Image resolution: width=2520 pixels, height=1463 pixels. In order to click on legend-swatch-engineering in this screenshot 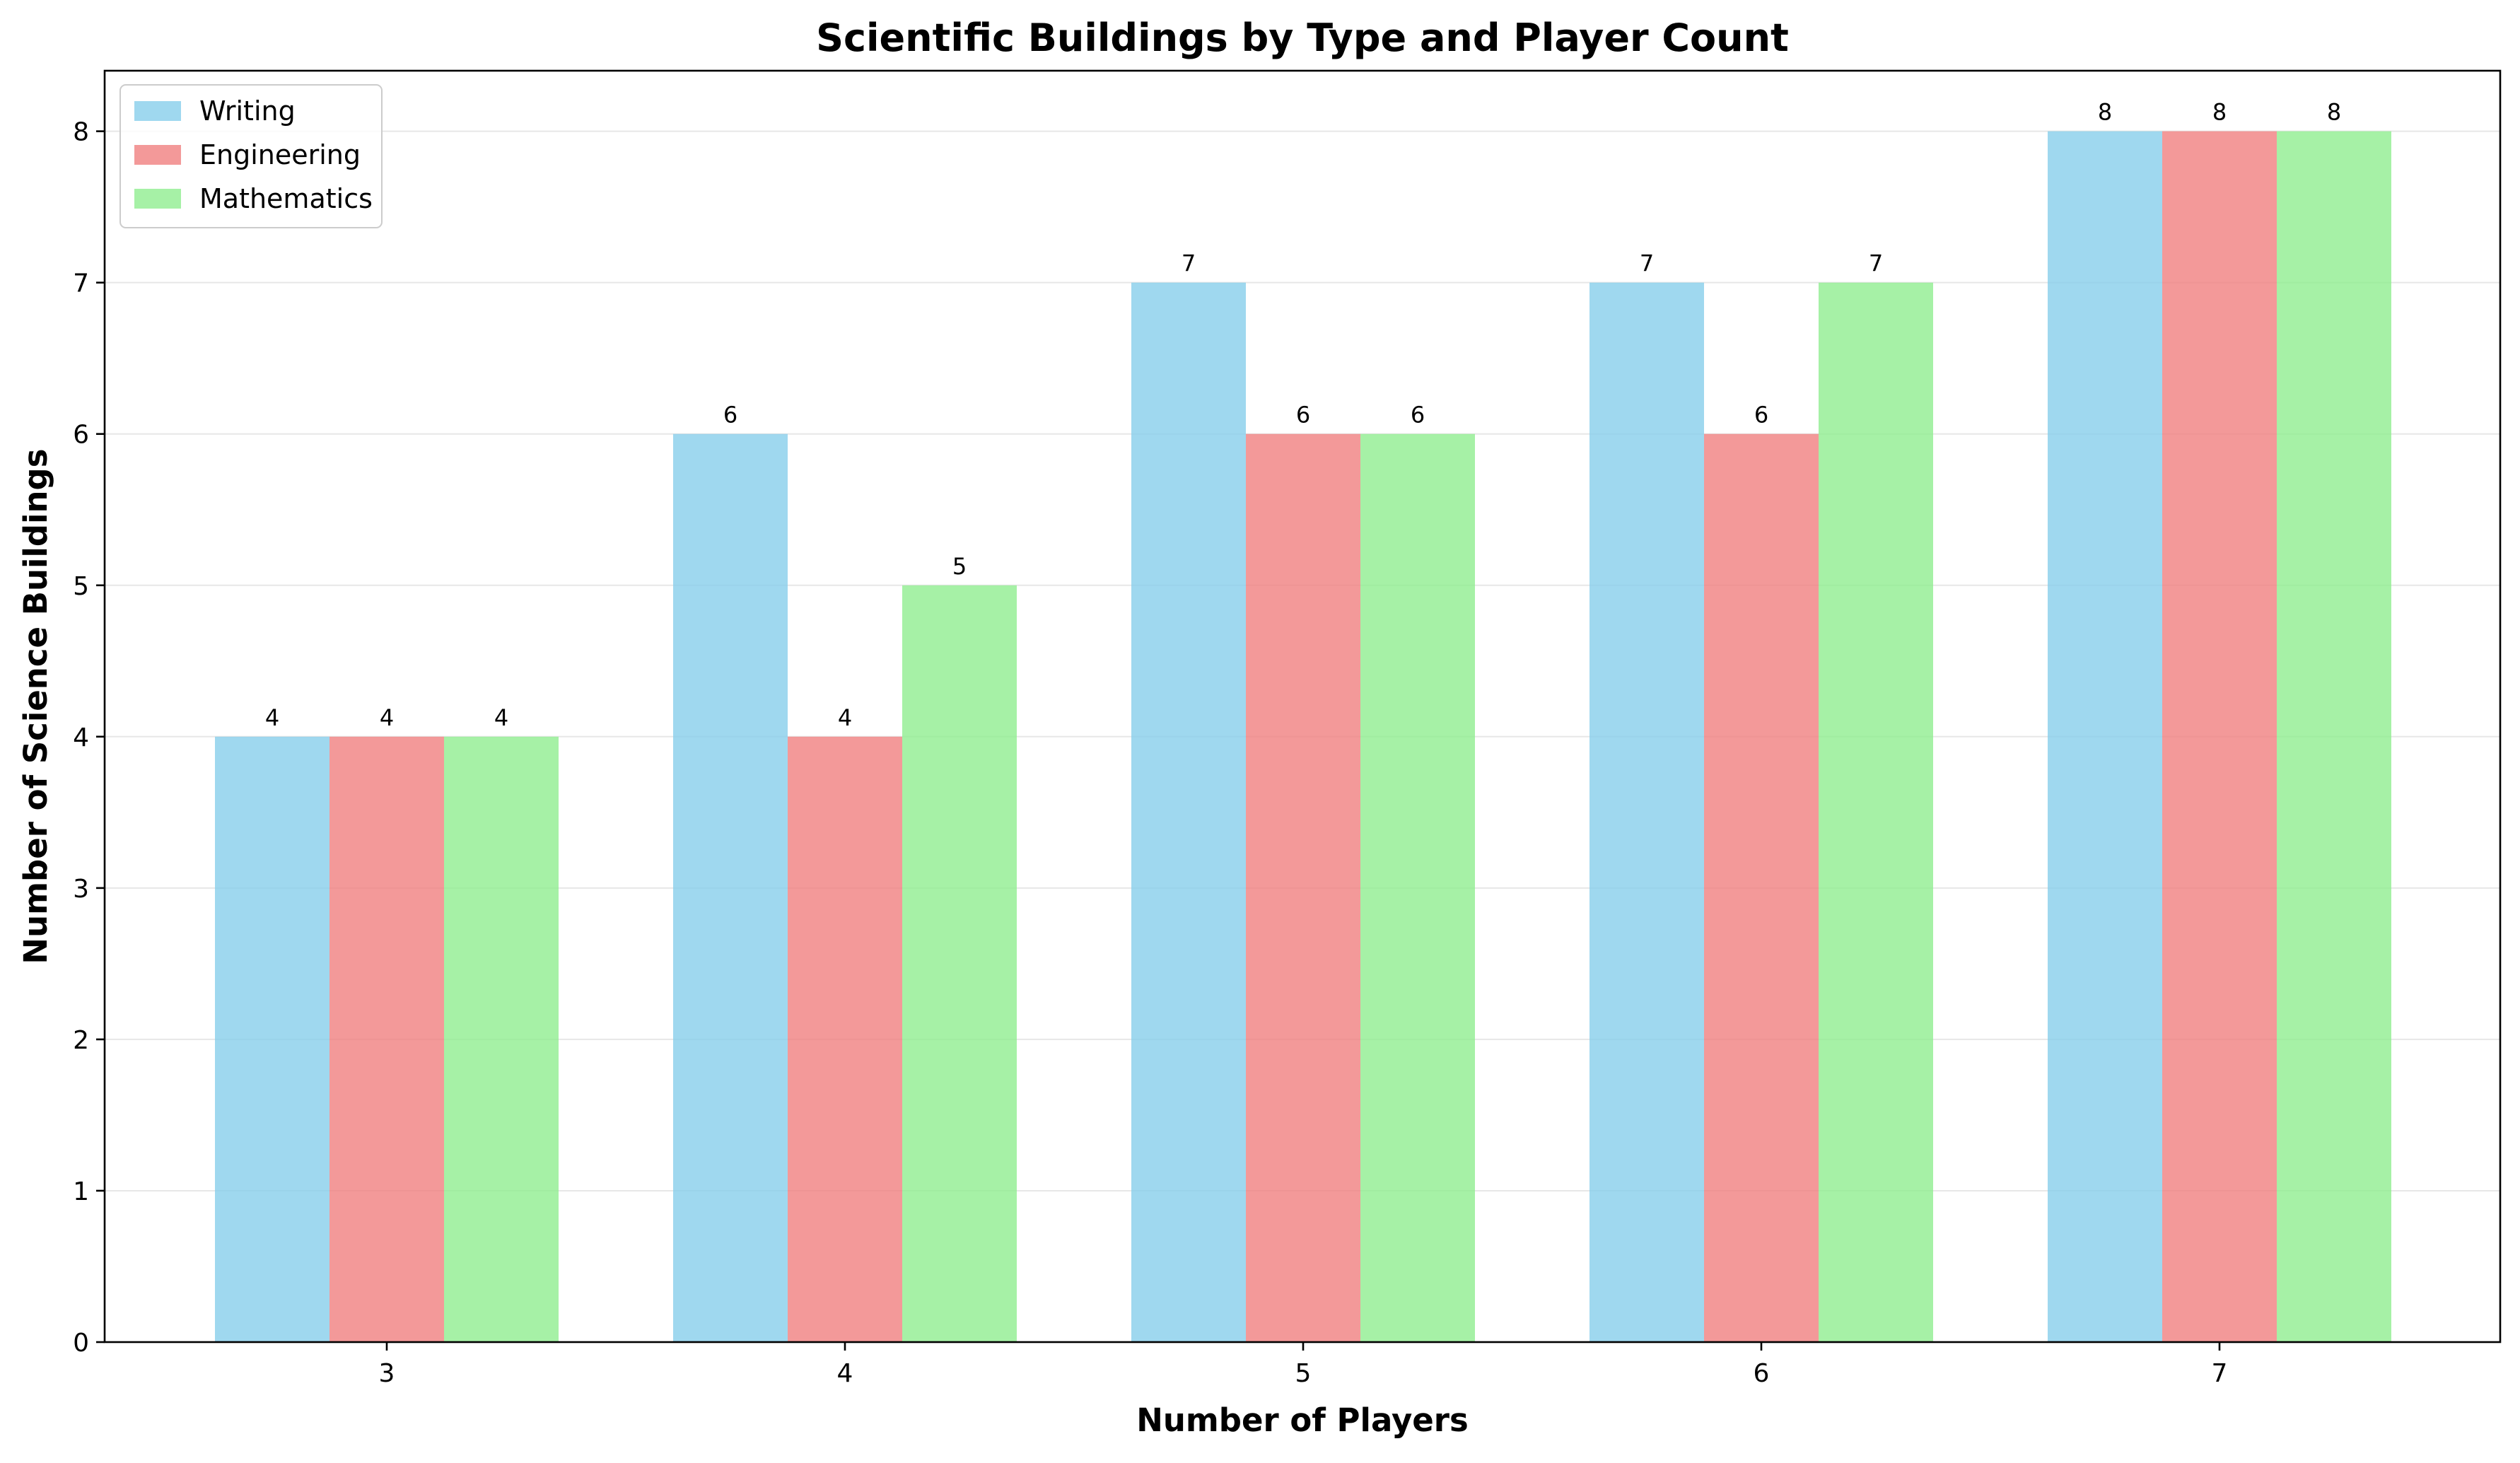, I will do `click(157, 155)`.